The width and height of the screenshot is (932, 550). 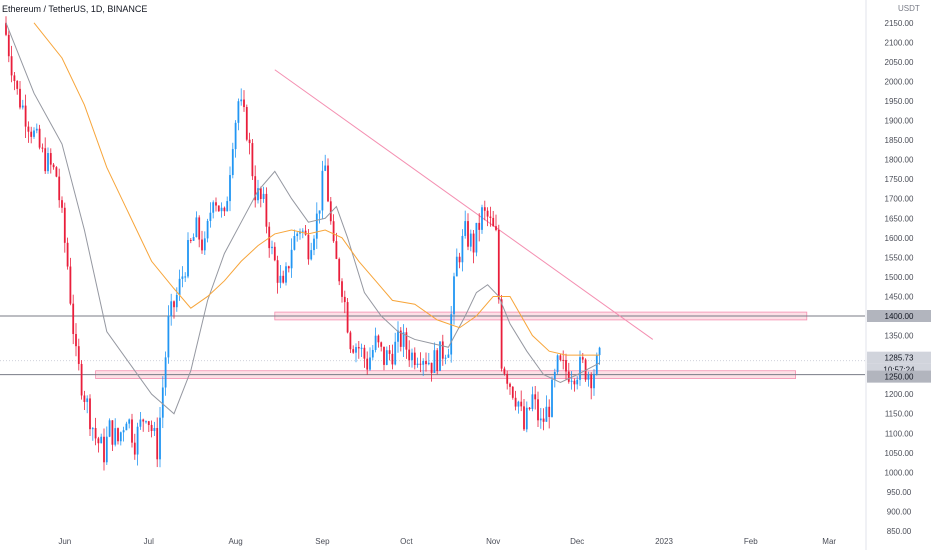 I want to click on current-price-label: 1285.73, so click(x=899, y=358).